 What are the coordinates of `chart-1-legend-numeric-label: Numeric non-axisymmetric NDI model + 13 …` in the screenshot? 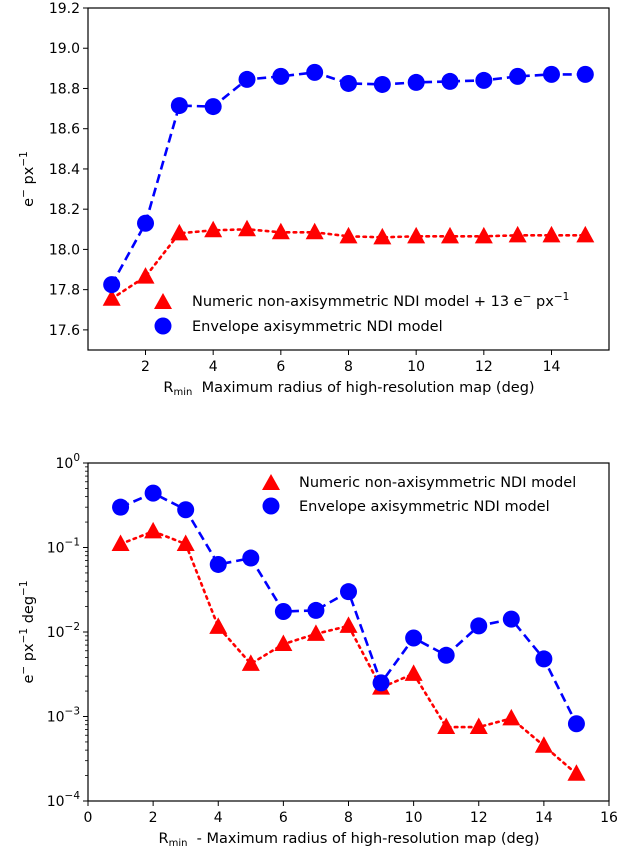 It's located at (380, 300).